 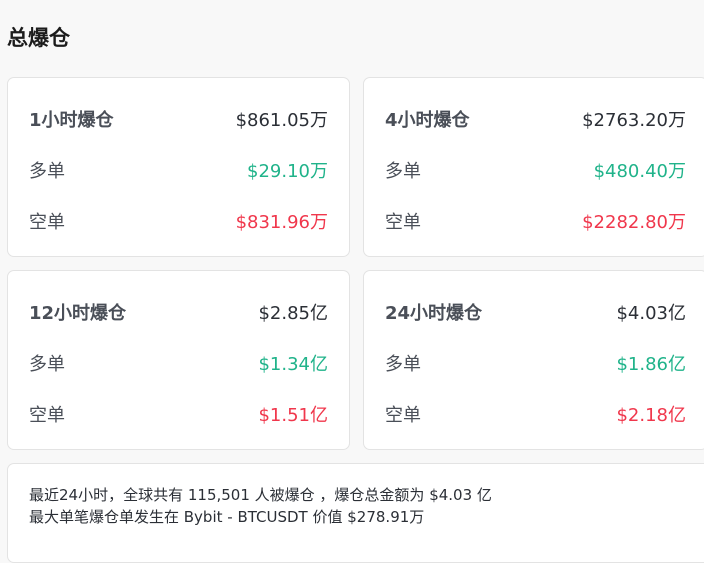 What do you see at coordinates (651, 415) in the screenshot?
I see `short-value: $2.18亿` at bounding box center [651, 415].